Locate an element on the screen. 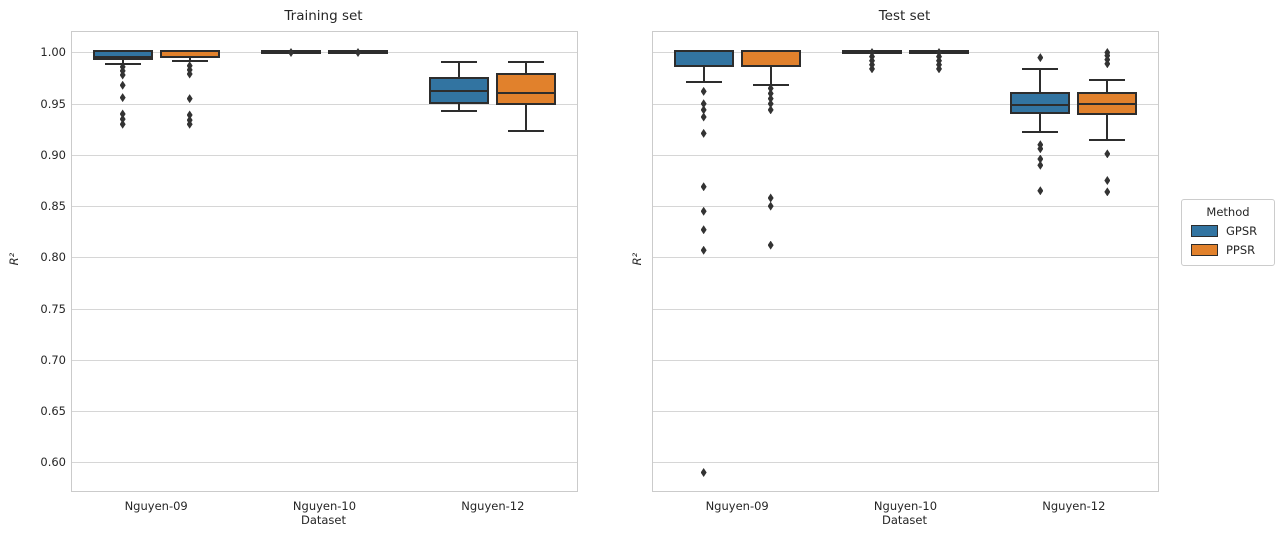  y-tick-label: 0.90 is located at coordinates (53, 154).